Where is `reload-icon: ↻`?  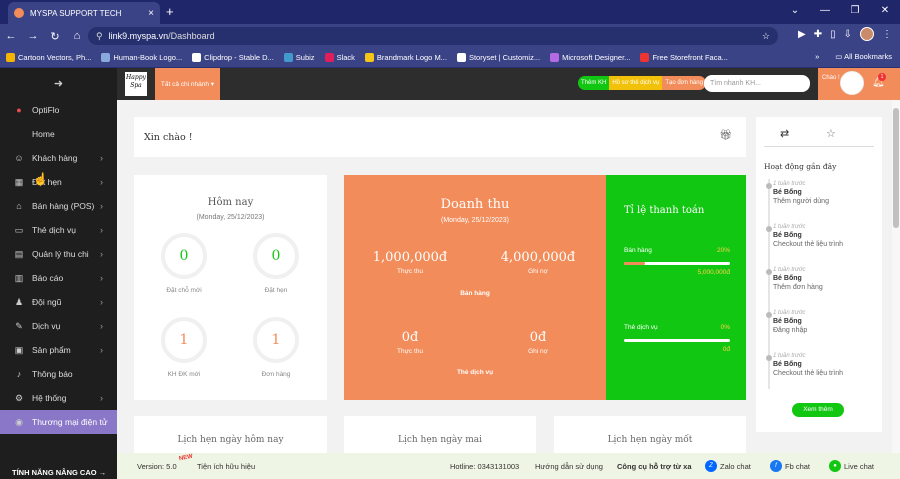 reload-icon: ↻ is located at coordinates (55, 36).